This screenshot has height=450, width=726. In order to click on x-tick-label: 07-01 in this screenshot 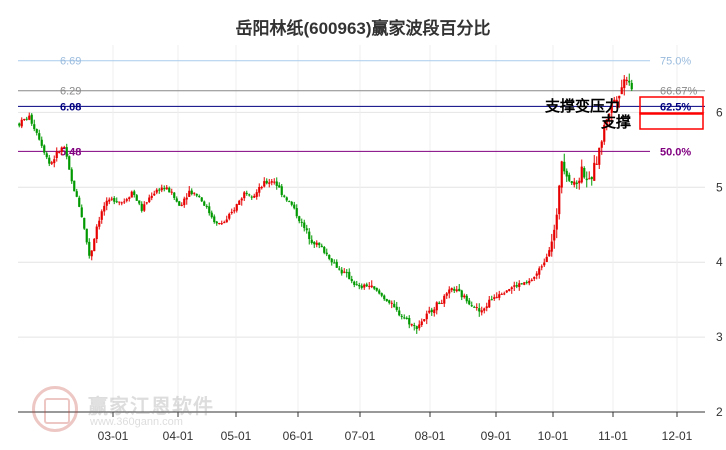, I will do `click(360, 436)`.